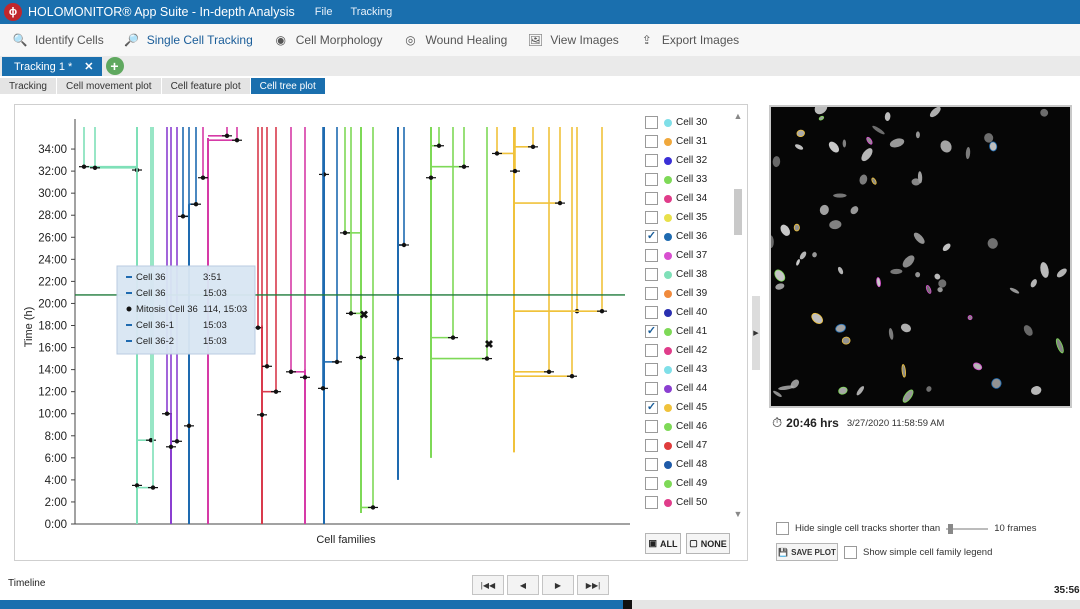 The width and height of the screenshot is (1080, 609). What do you see at coordinates (708, 543) in the screenshot?
I see `select-none-button: ▢ NONE` at bounding box center [708, 543].